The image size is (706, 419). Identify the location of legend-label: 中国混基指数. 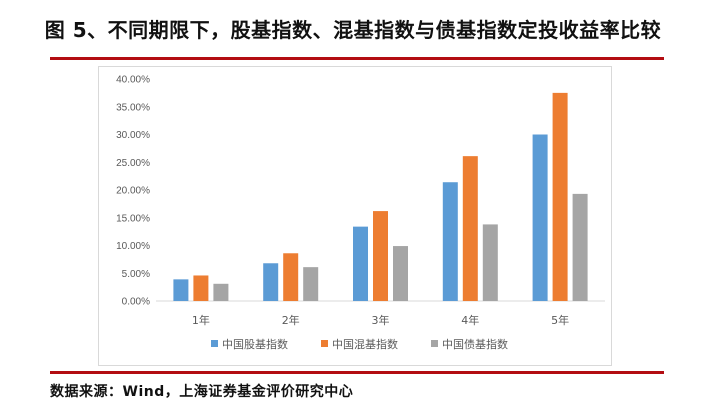
(365, 344).